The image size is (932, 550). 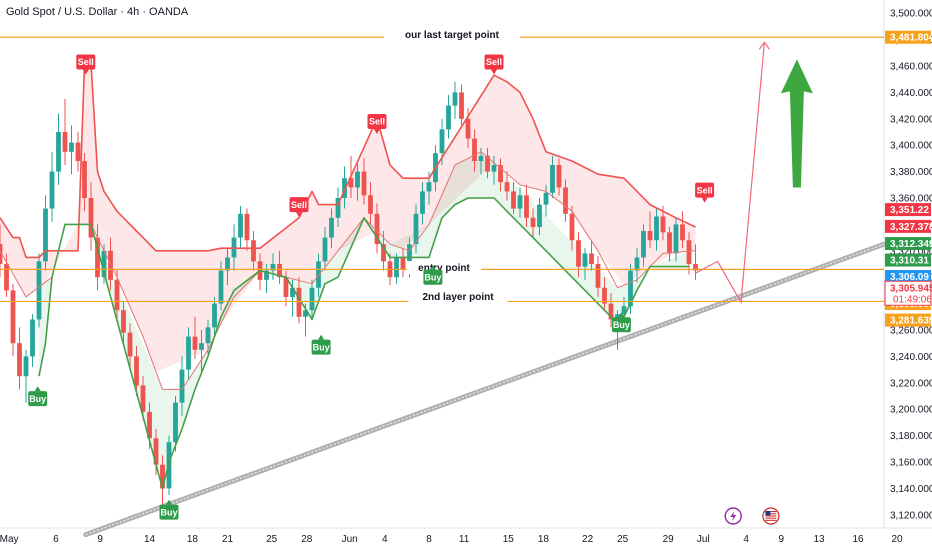 I want to click on axis-badge: 3,281.635, so click(x=911, y=321).